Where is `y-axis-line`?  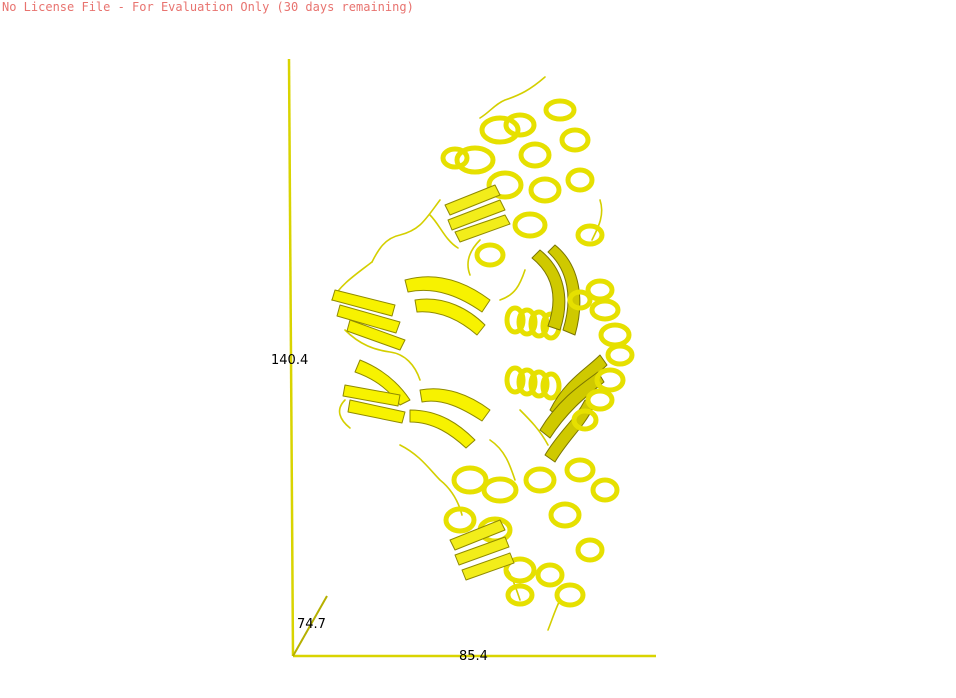 y-axis-line is located at coordinates (291, 357).